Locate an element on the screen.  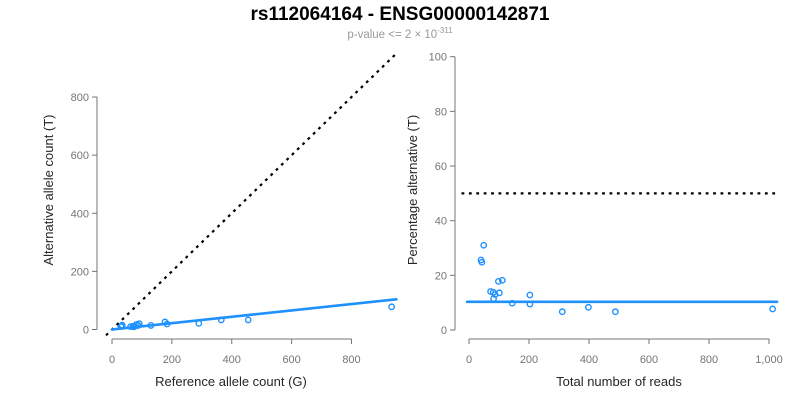
y-tick-label: 40 is located at coordinates (441, 222).